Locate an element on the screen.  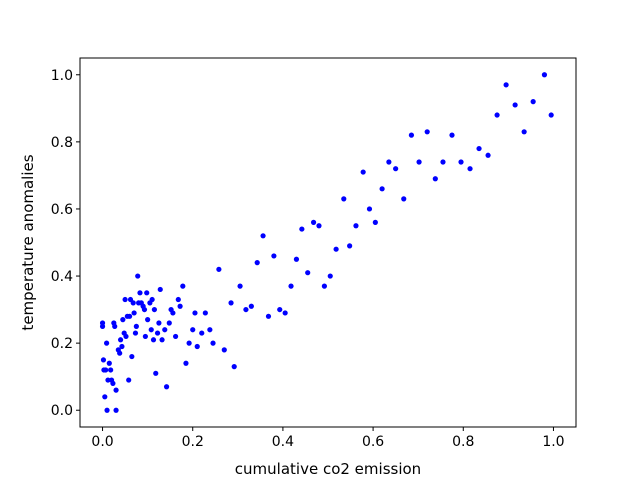
y-tick-label: 0.2 is located at coordinates (62, 344).